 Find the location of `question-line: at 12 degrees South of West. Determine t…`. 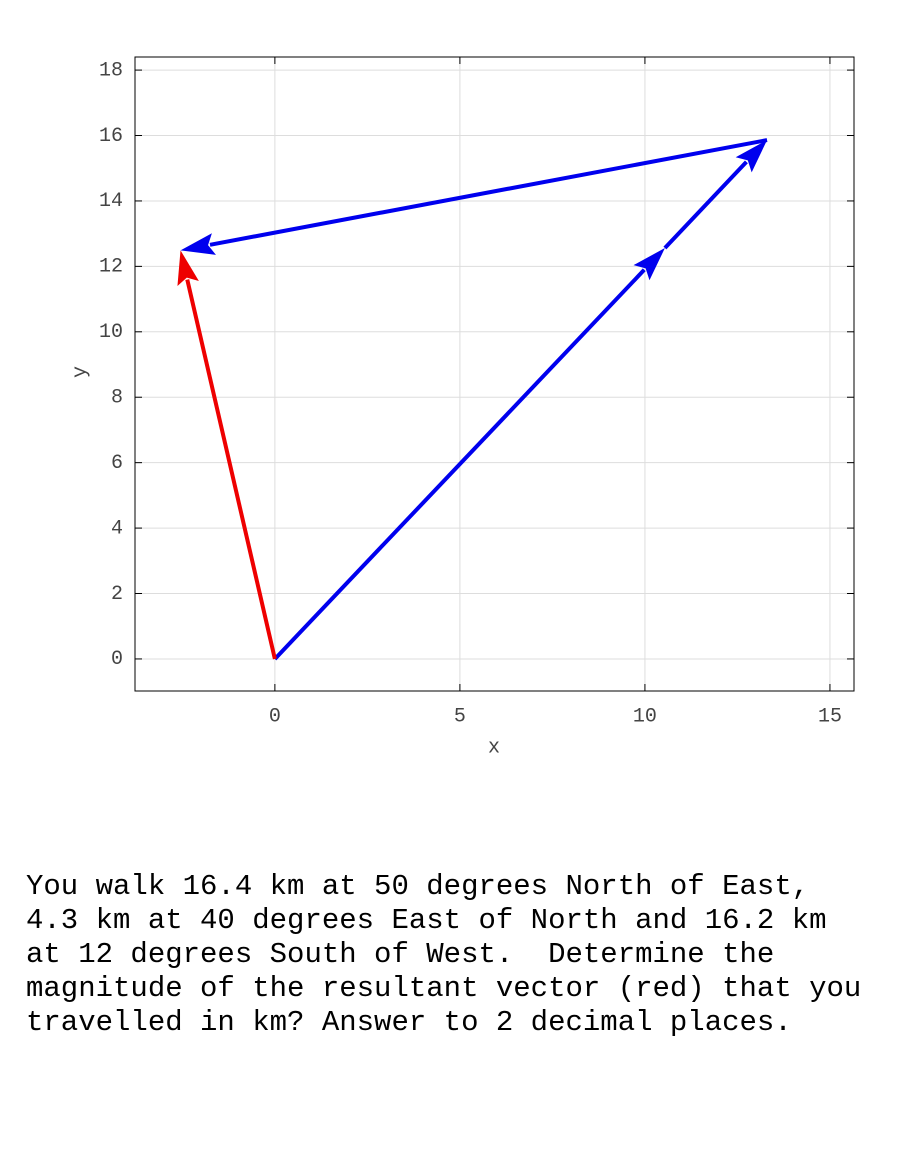

question-line: at 12 degrees South of West. Determine t… is located at coordinates (400, 954).